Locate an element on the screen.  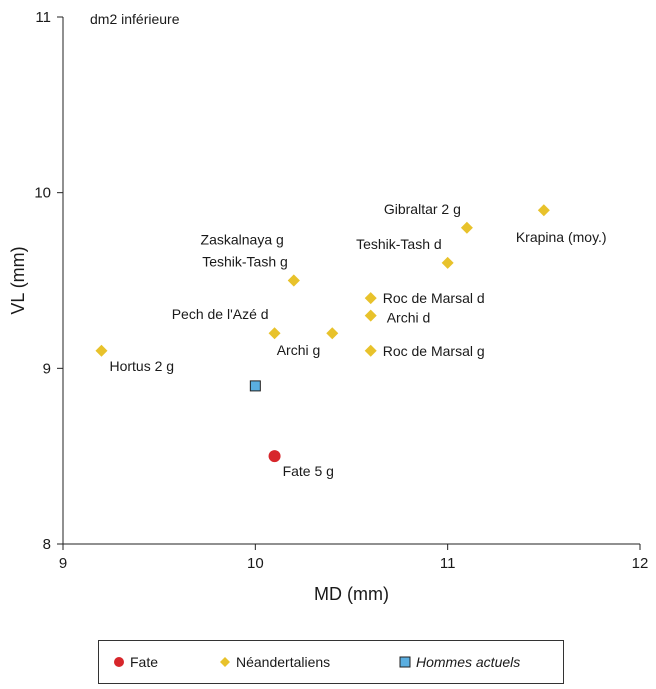
point-label: Zaskalnaya g is located at coordinates (242, 240).